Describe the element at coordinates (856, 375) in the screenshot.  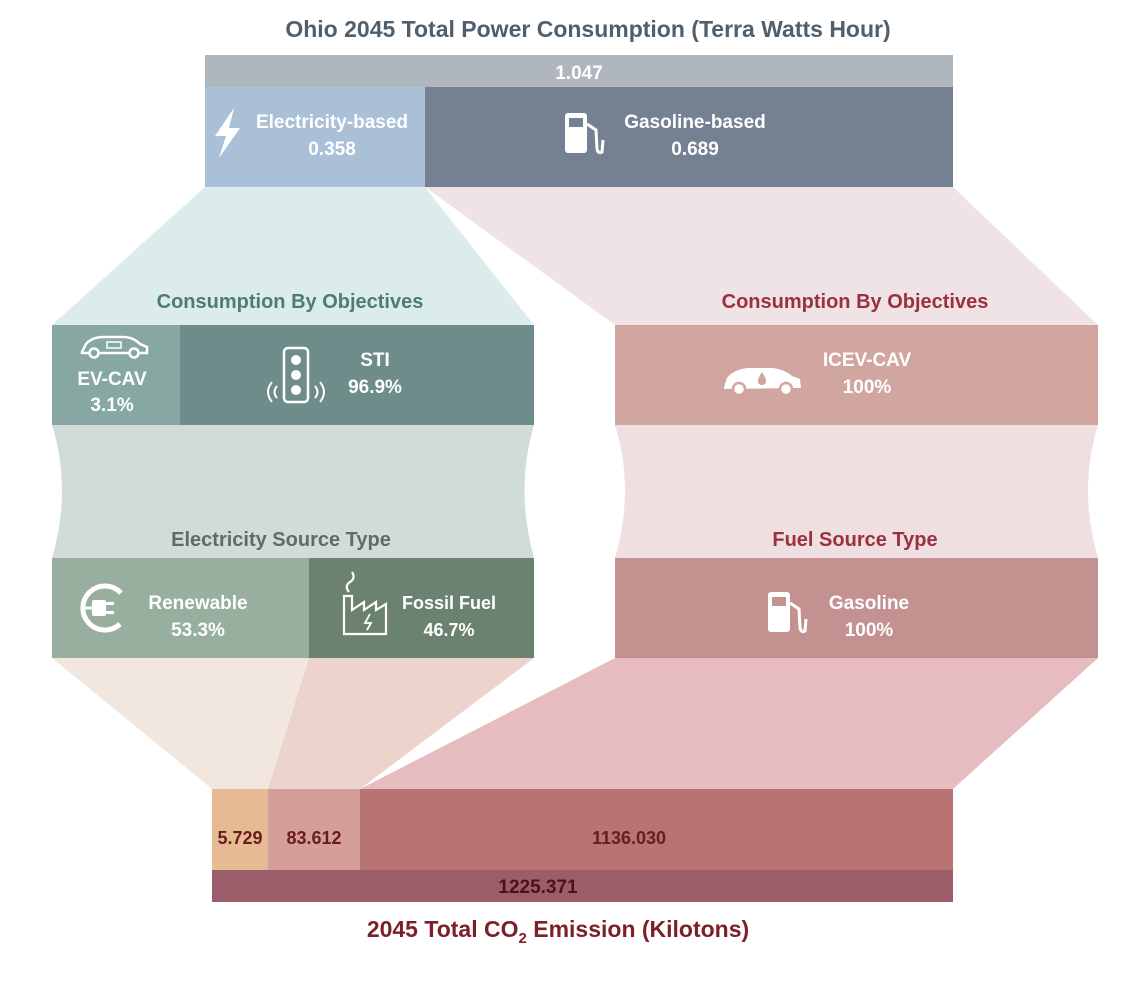
I see `icev-cav-box` at that location.